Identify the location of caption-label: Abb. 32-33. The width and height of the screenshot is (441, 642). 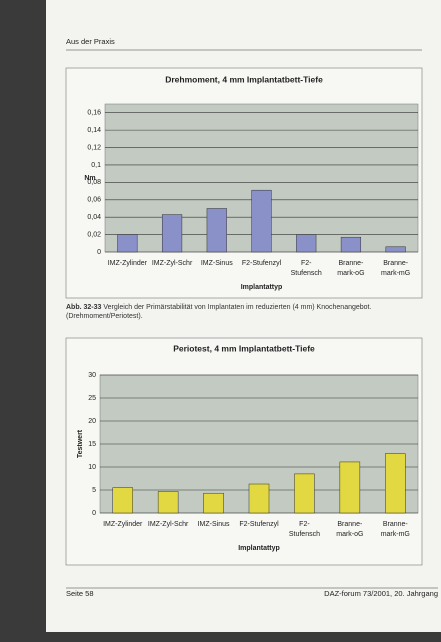
(84, 307).